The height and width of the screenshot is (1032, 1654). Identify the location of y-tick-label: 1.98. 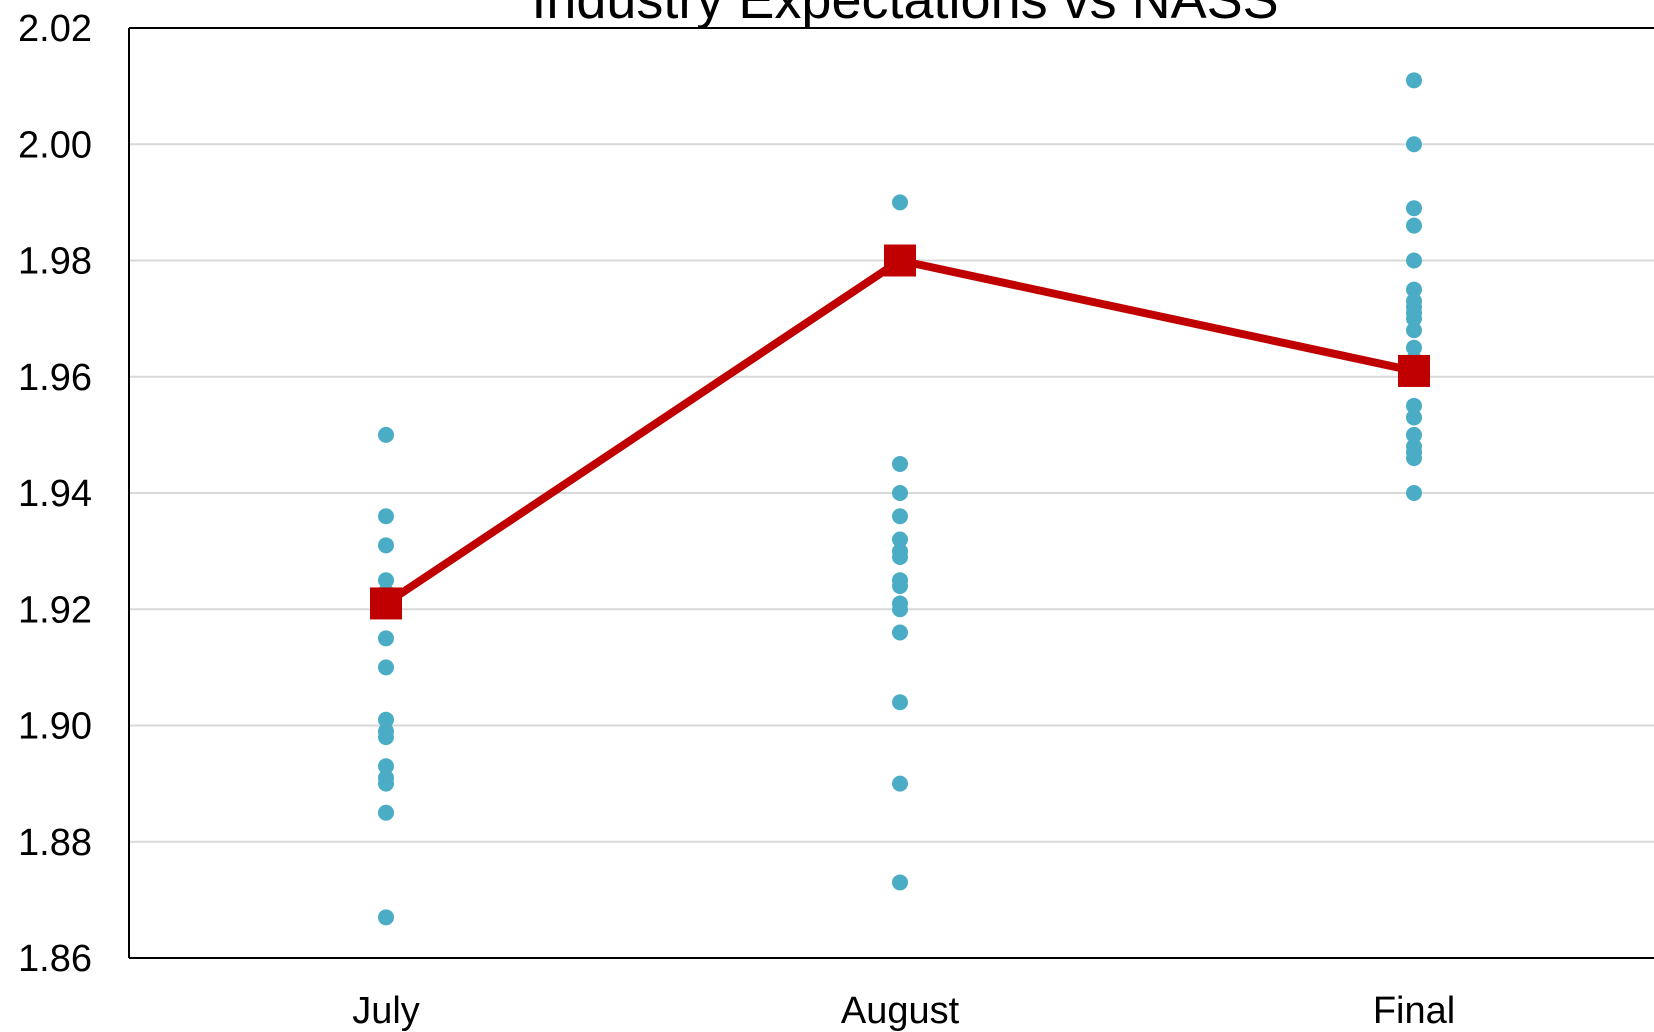
(55, 262).